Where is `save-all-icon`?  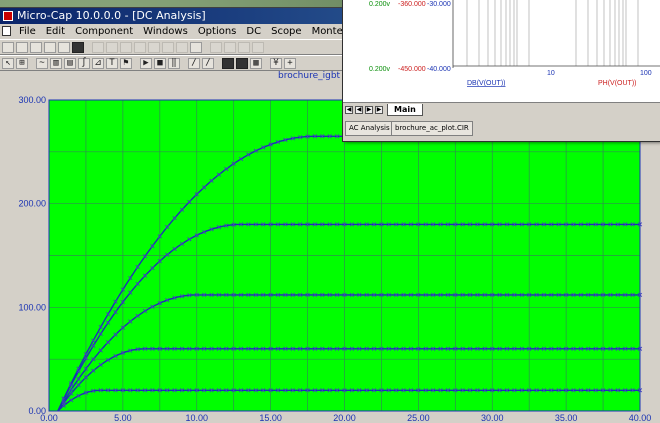 save-all-icon is located at coordinates (50, 47).